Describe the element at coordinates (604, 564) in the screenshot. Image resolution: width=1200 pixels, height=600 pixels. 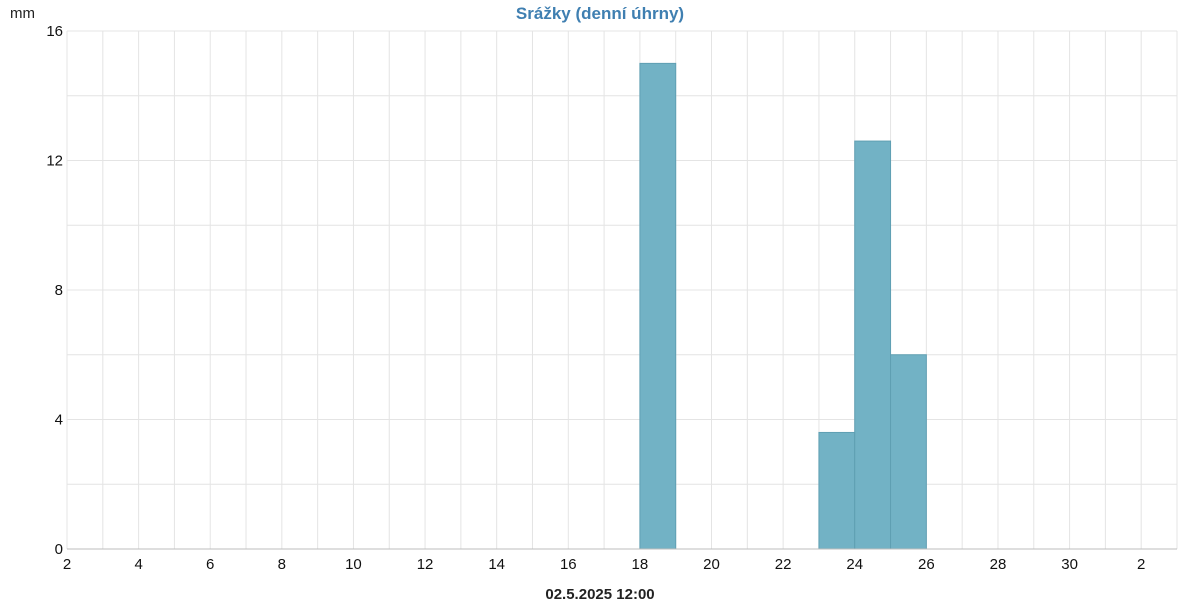
I see `x-axis-ticks: 2 4 6 8 10 12 14 16 18 20 22 24 26 28 30 2` at that location.